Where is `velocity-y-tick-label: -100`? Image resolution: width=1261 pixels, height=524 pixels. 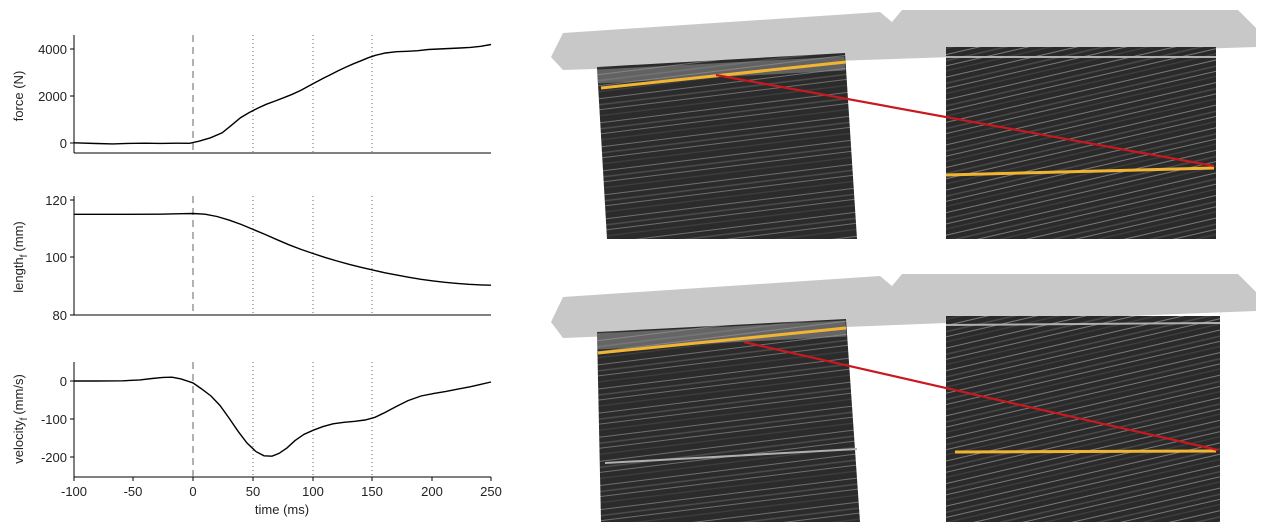
velocity-y-tick-label: -100 is located at coordinates (54, 419).